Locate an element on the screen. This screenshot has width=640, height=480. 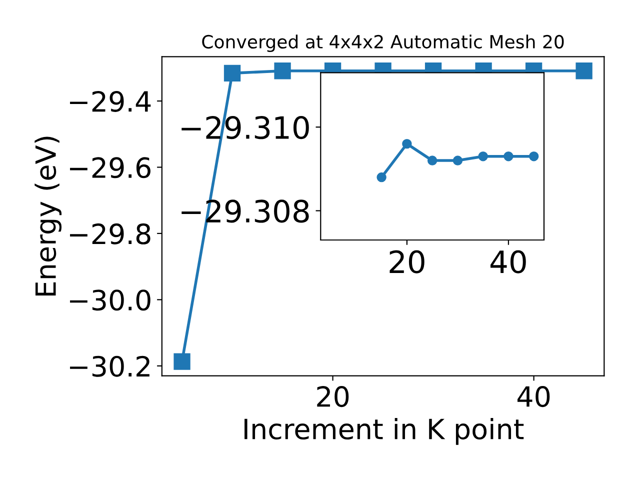
x-axis-title: Increment in K point is located at coordinates (384, 431).